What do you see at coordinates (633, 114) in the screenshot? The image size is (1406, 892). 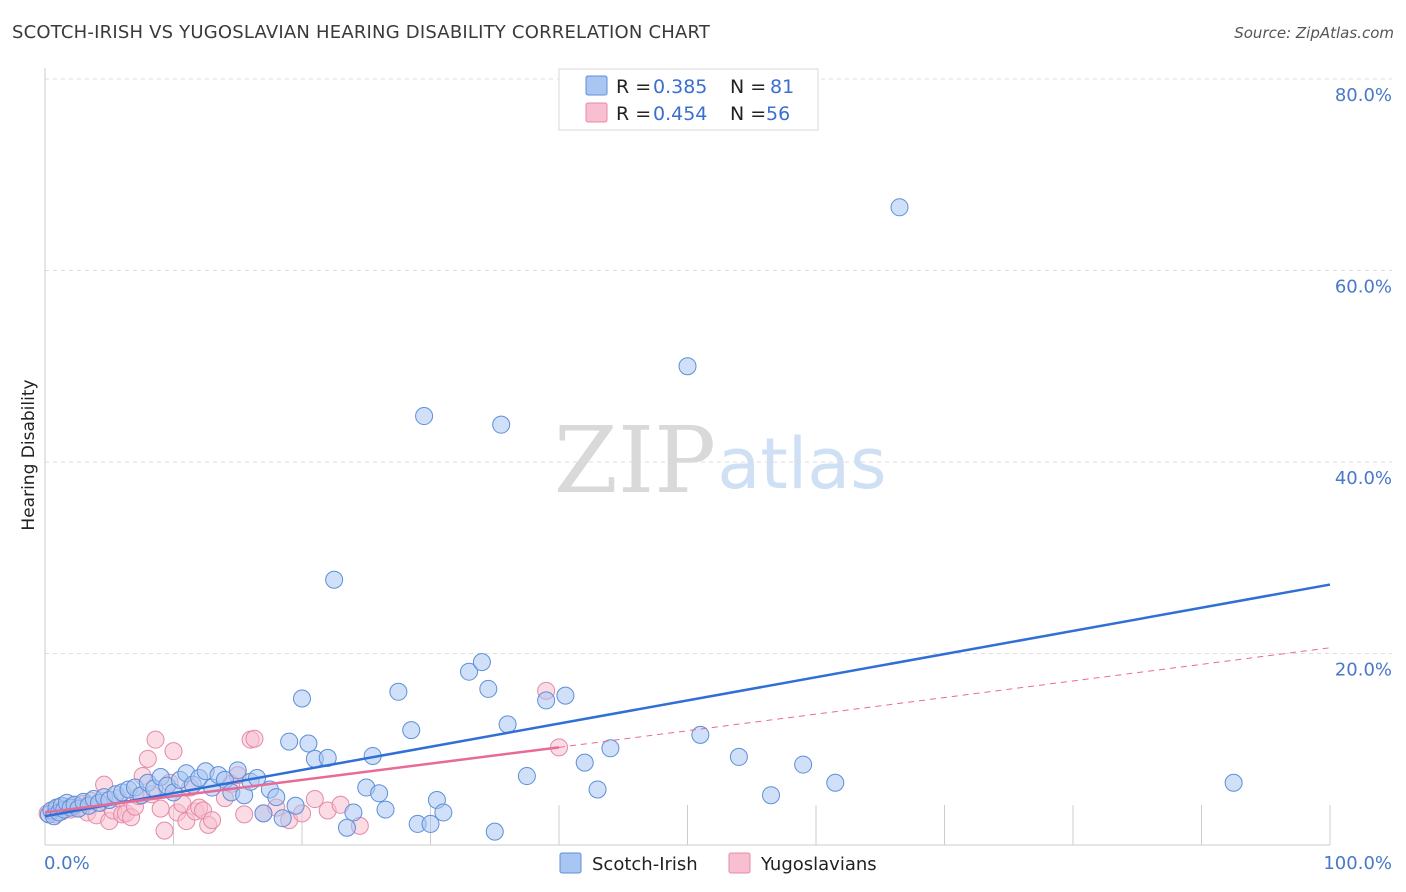 I see `legend-r-label-2: R =` at bounding box center [633, 114].